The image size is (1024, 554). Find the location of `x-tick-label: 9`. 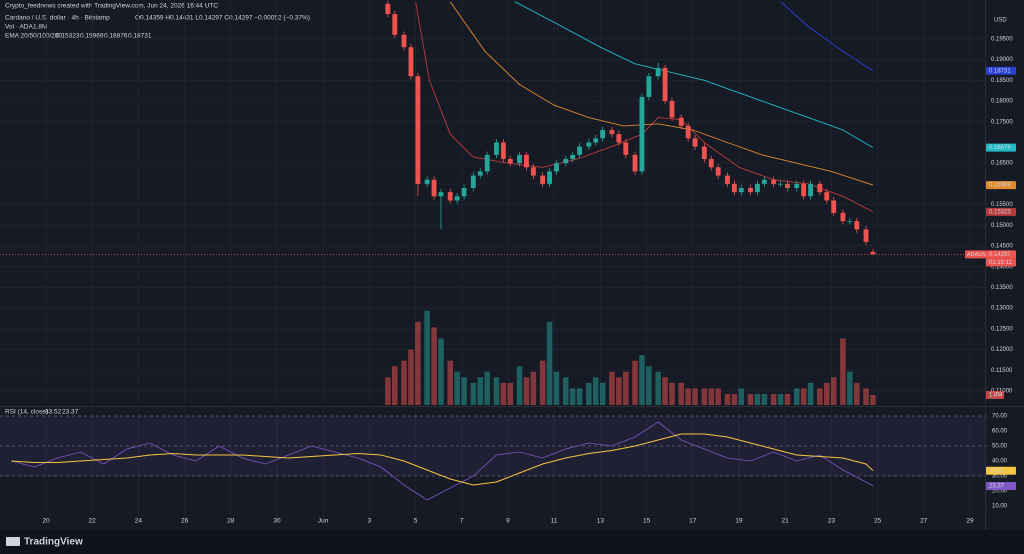

x-tick-label: 9 is located at coordinates (508, 521).